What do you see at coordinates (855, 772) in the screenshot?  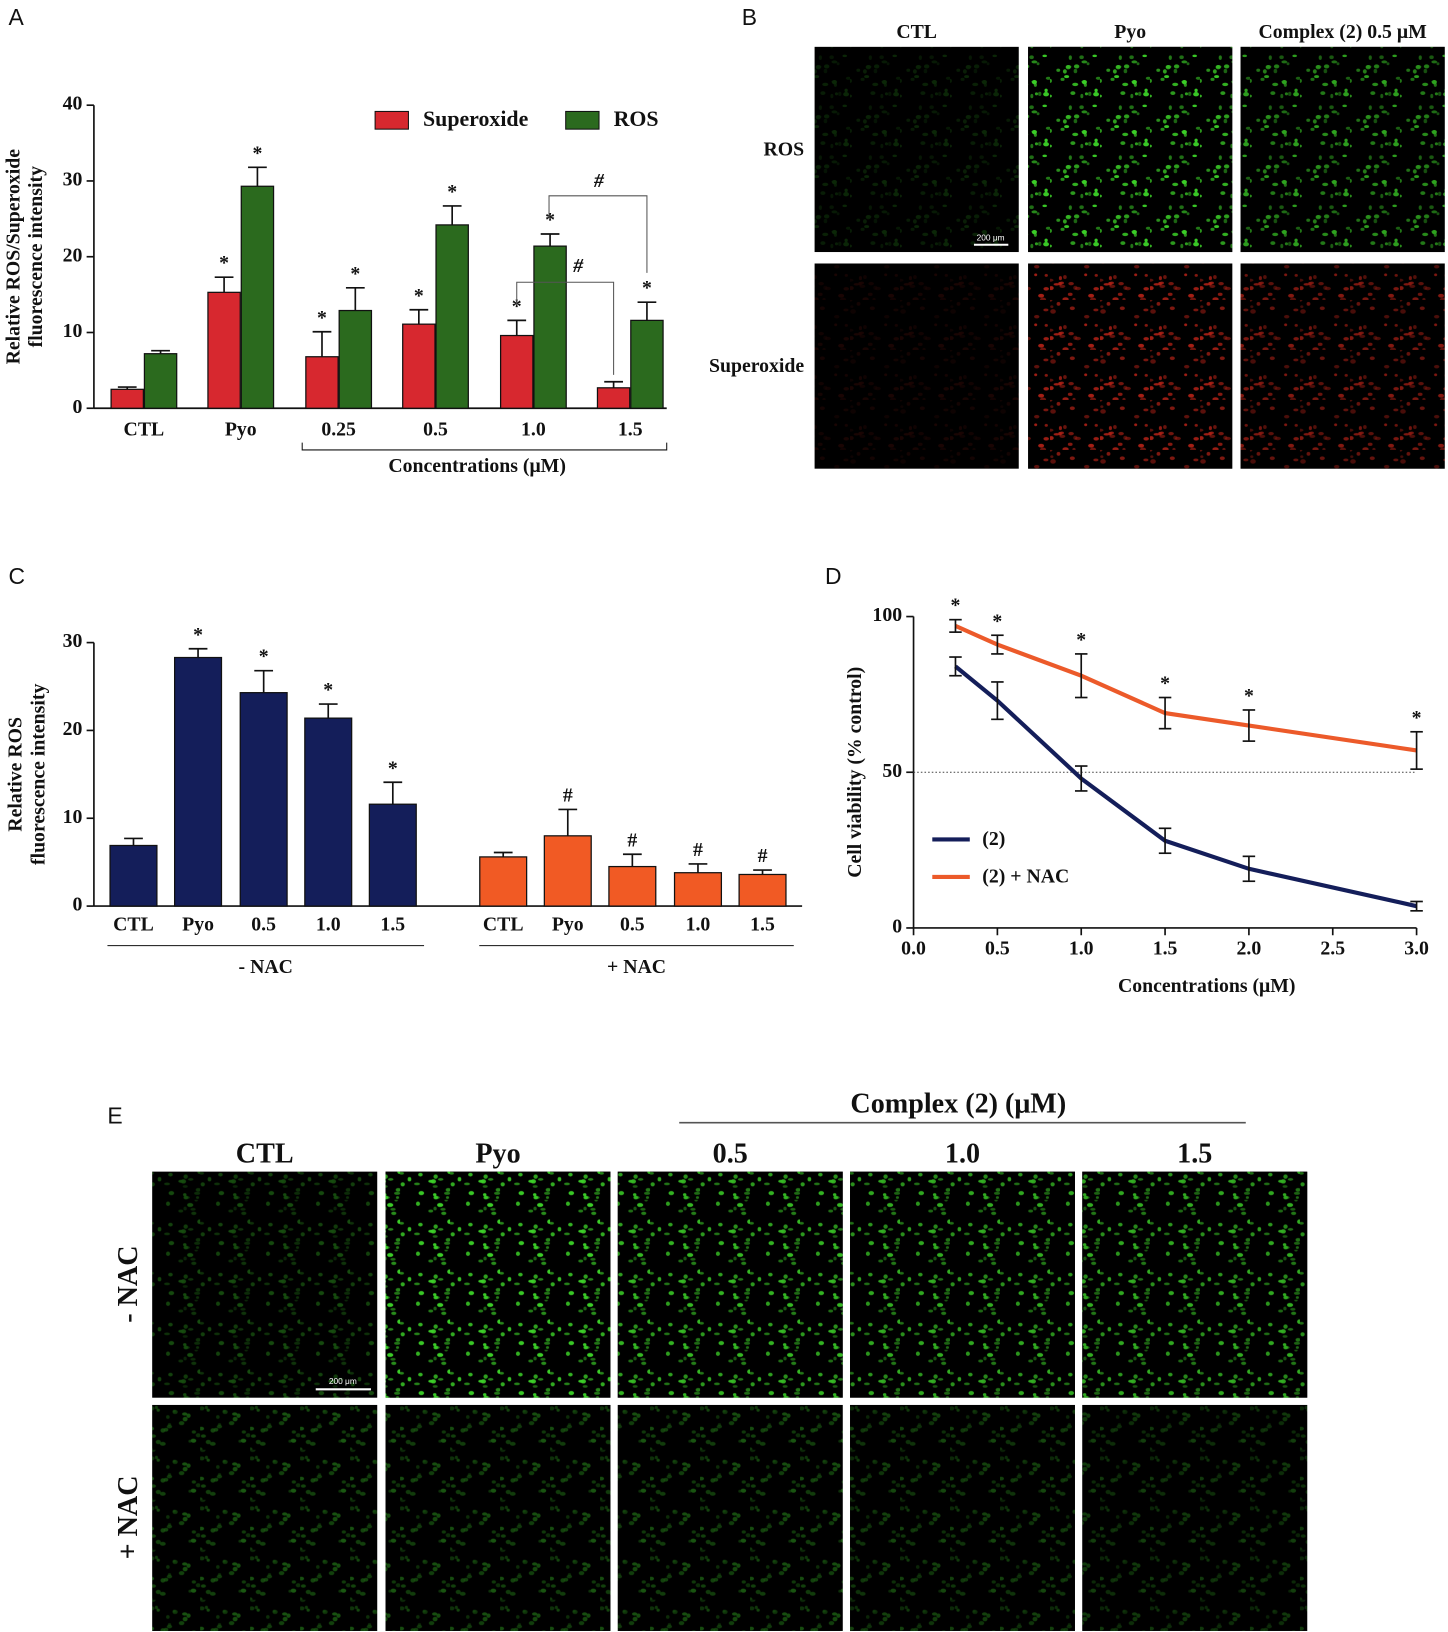 I see `y-axis-label: Cell viability (% control)` at bounding box center [855, 772].